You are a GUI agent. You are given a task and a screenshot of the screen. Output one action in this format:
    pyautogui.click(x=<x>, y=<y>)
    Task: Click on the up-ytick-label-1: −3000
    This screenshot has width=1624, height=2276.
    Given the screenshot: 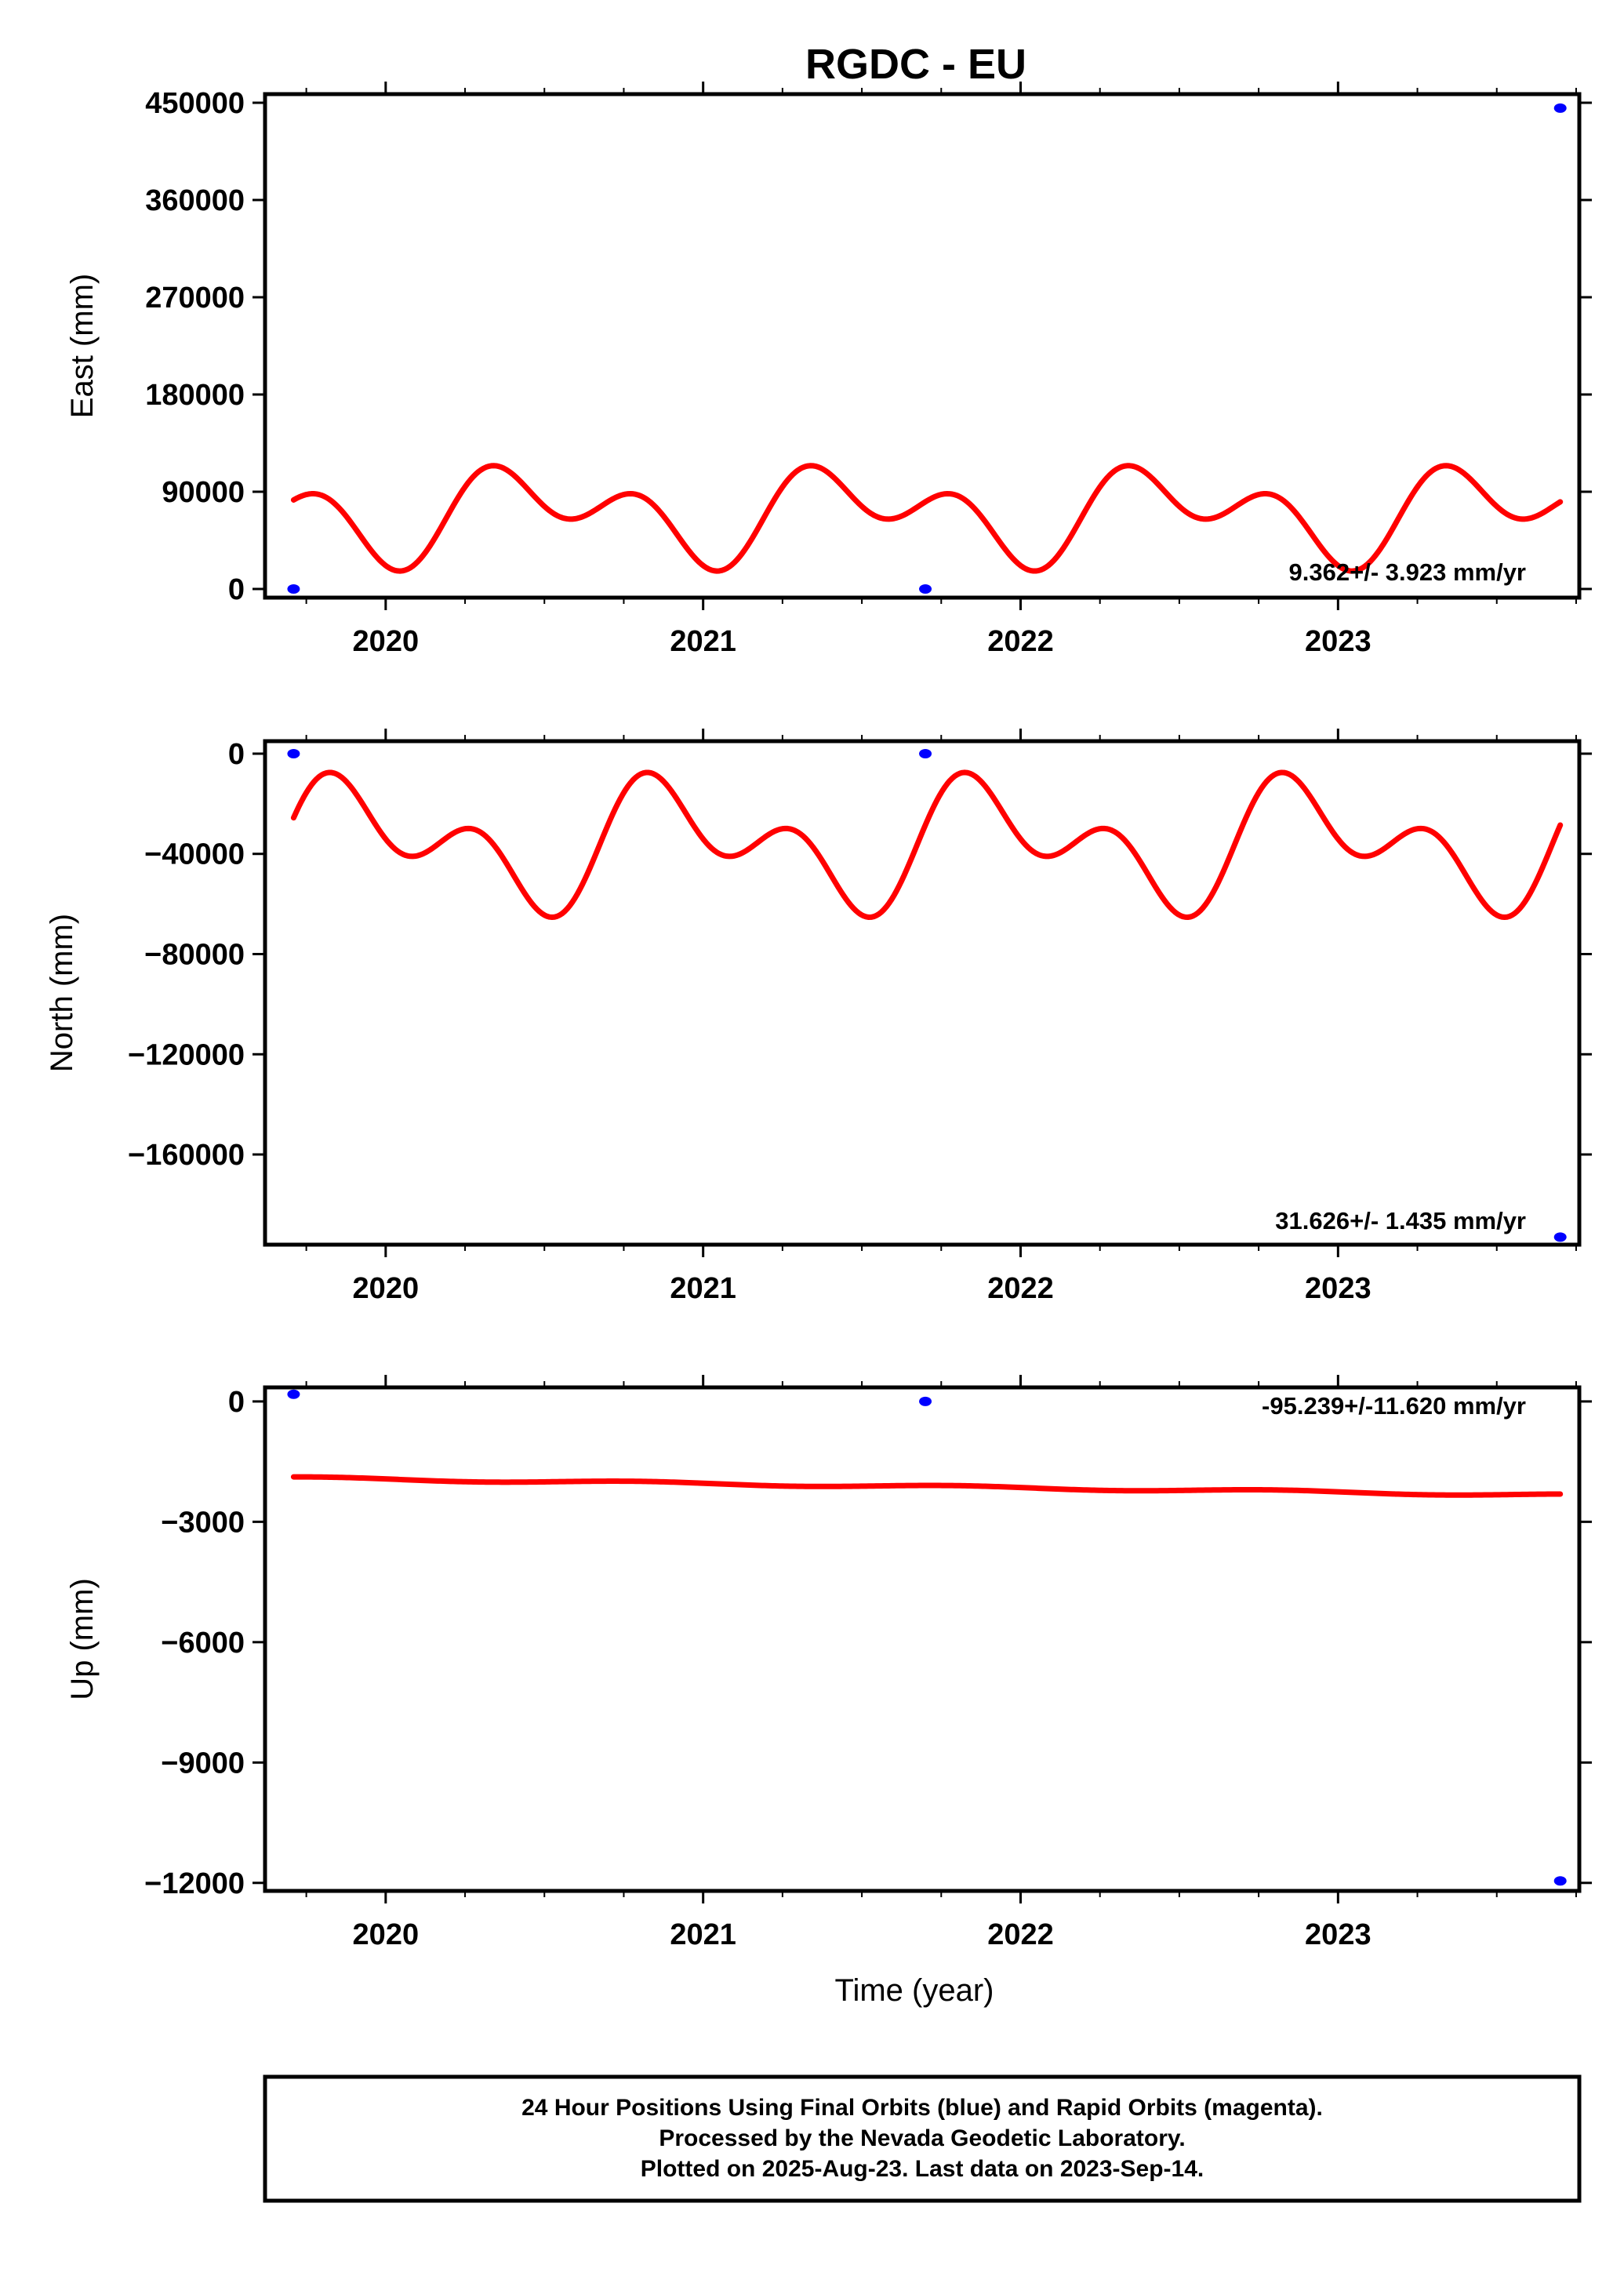 What is the action you would take?
    pyautogui.click(x=203, y=1522)
    